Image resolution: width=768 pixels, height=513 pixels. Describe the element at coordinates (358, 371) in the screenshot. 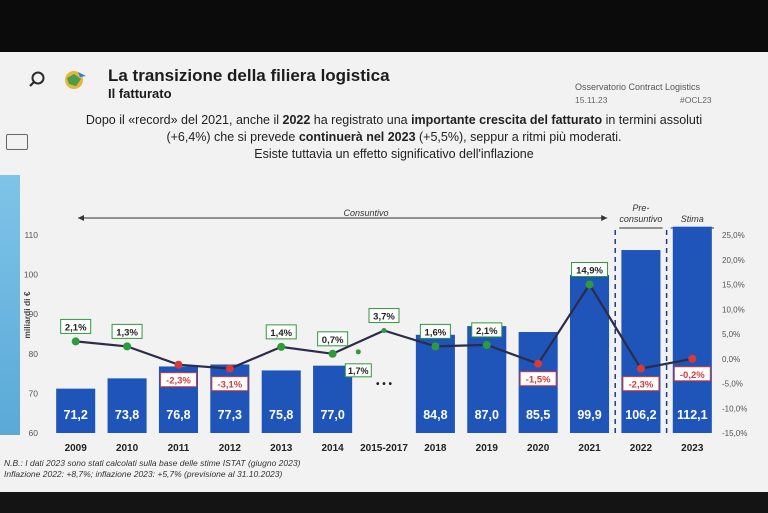

I see `growth-label: 1,7%` at that location.